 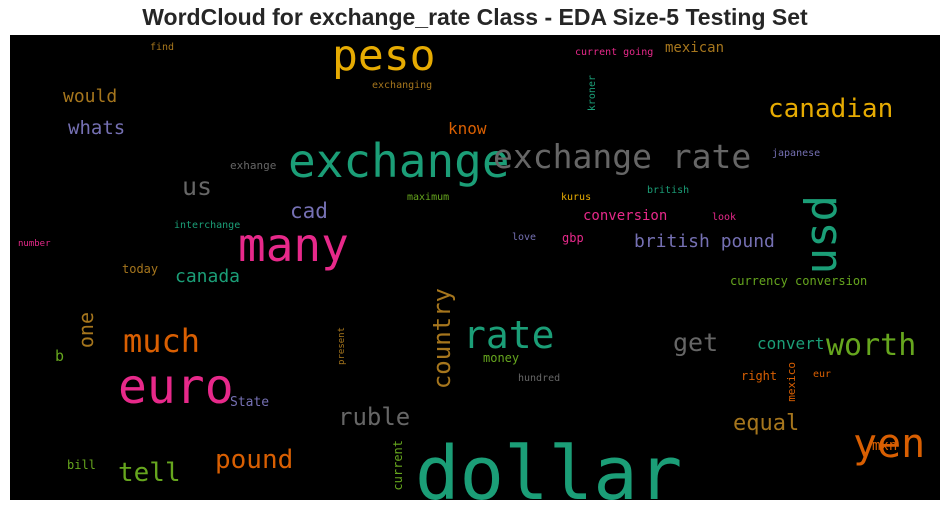 What do you see at coordinates (625, 216) in the screenshot?
I see `word-conversion: conversion` at bounding box center [625, 216].